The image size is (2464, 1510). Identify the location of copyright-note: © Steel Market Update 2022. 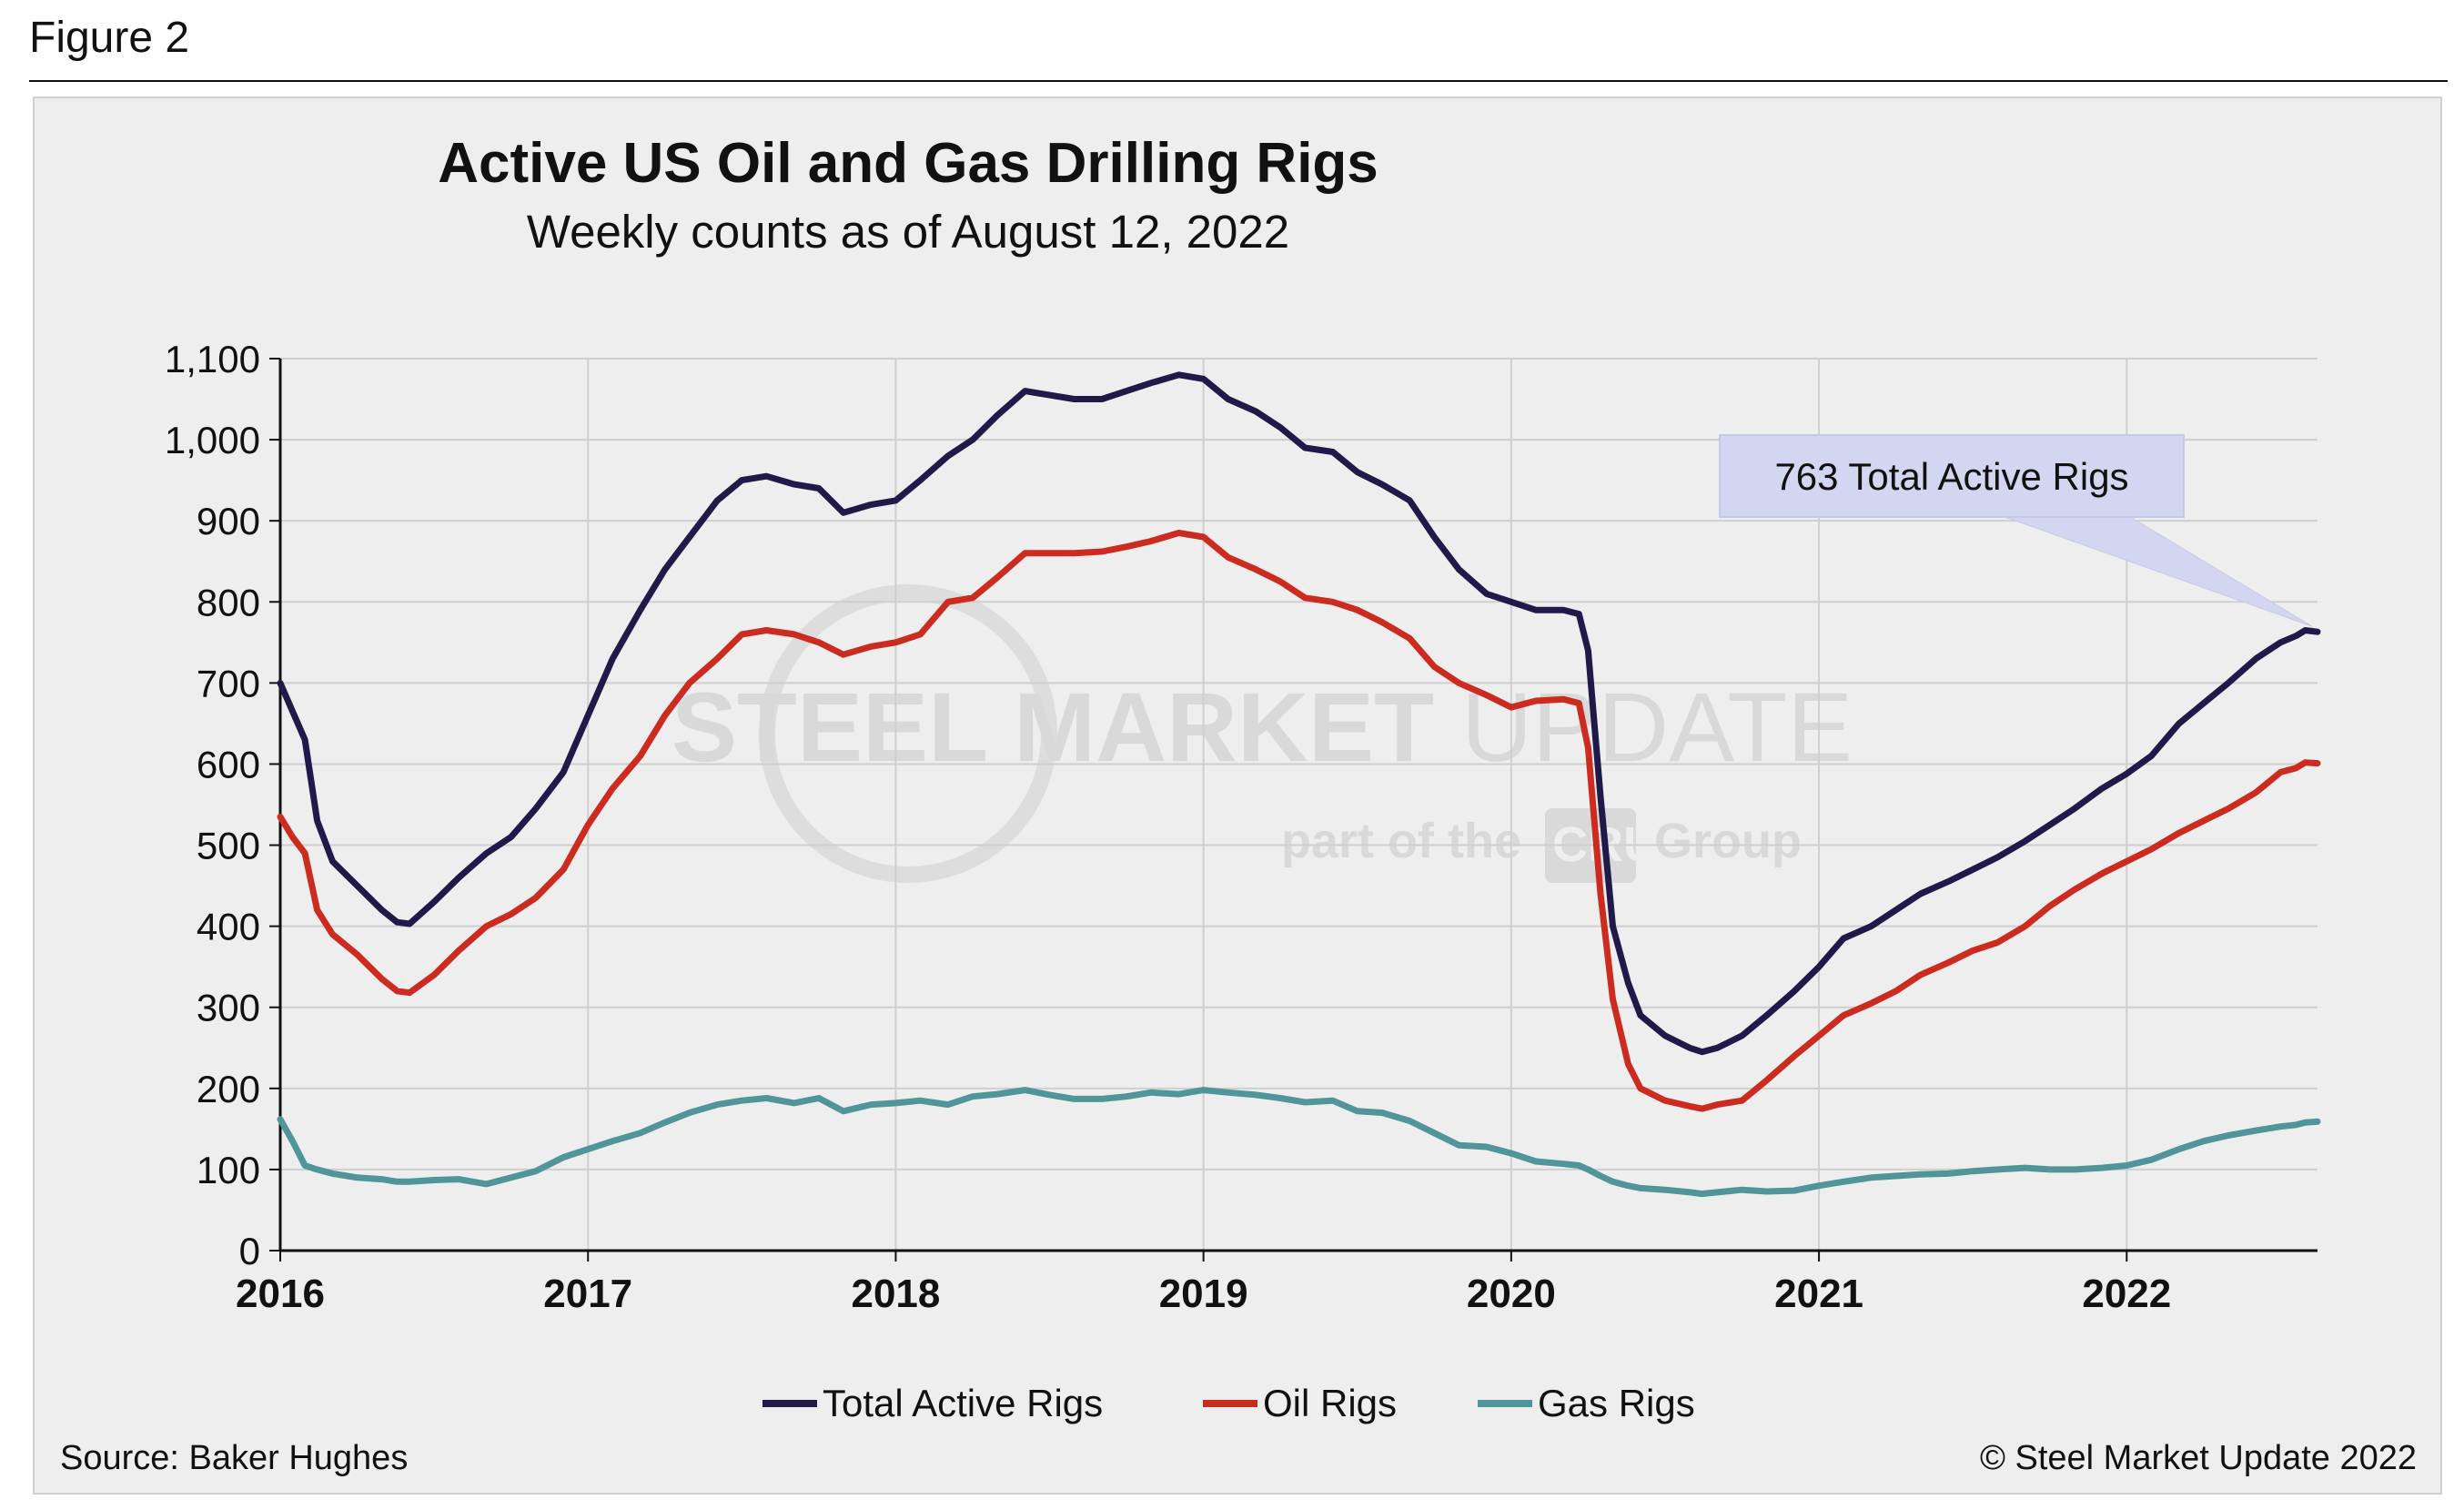
(2198, 1458).